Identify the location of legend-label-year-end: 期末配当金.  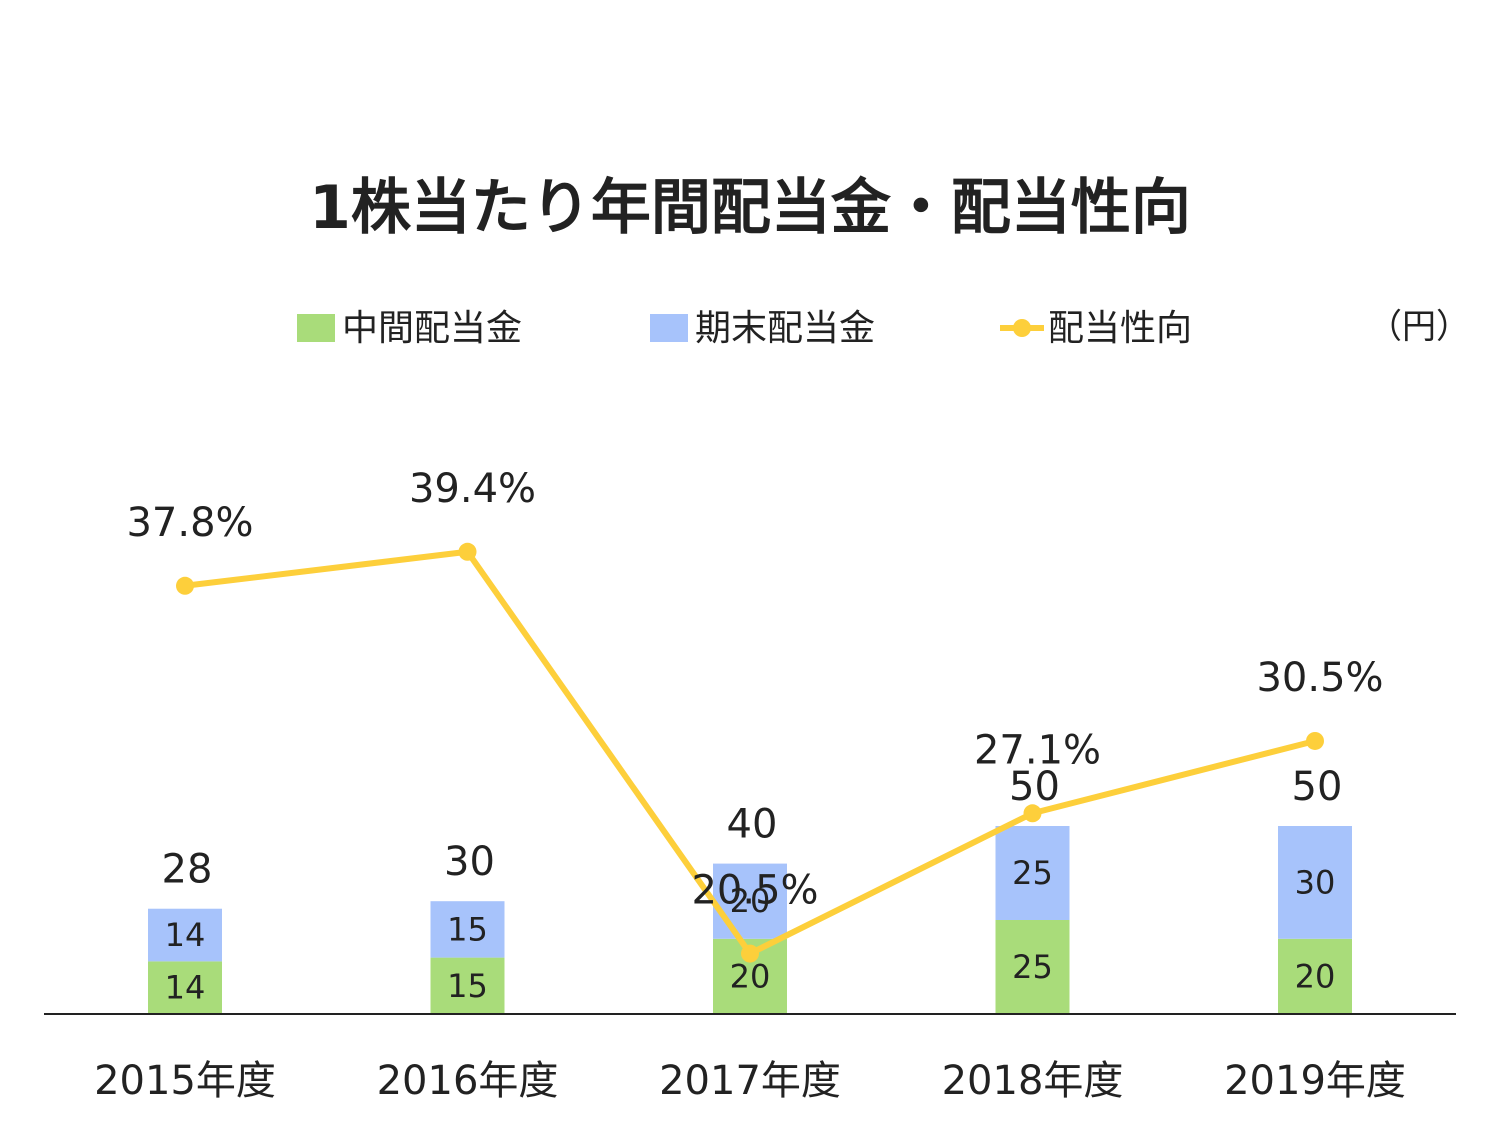
(785, 328).